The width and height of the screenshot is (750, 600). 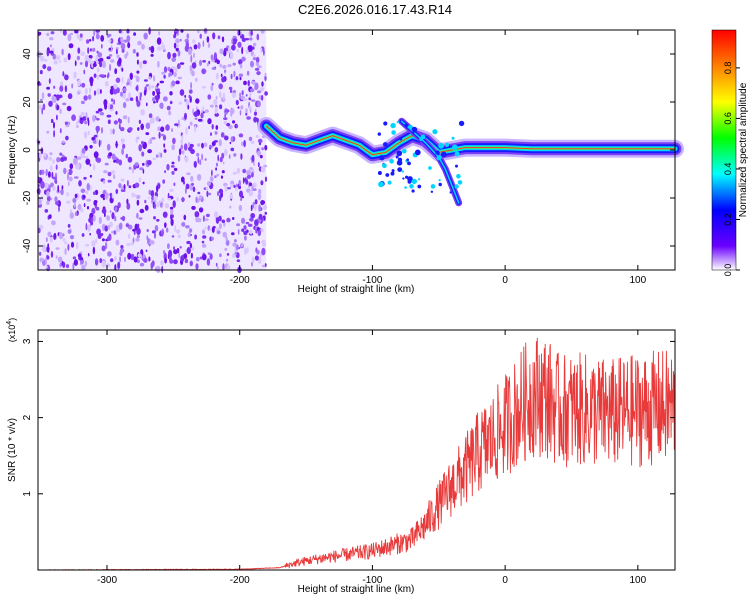 I want to click on y-tick-label: 0, so click(x=27, y=150).